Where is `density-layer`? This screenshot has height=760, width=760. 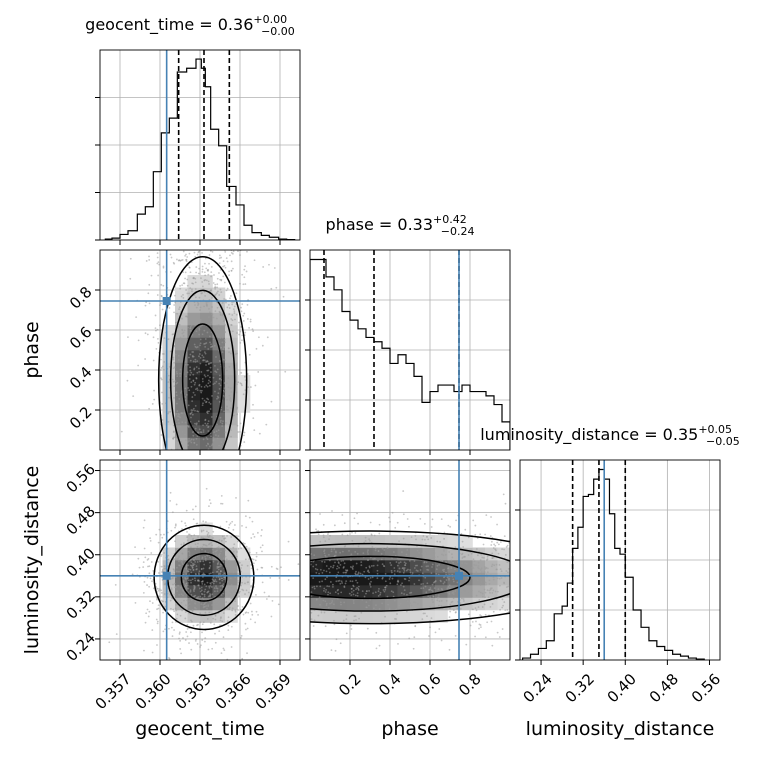
density-layer is located at coordinates (410, 575).